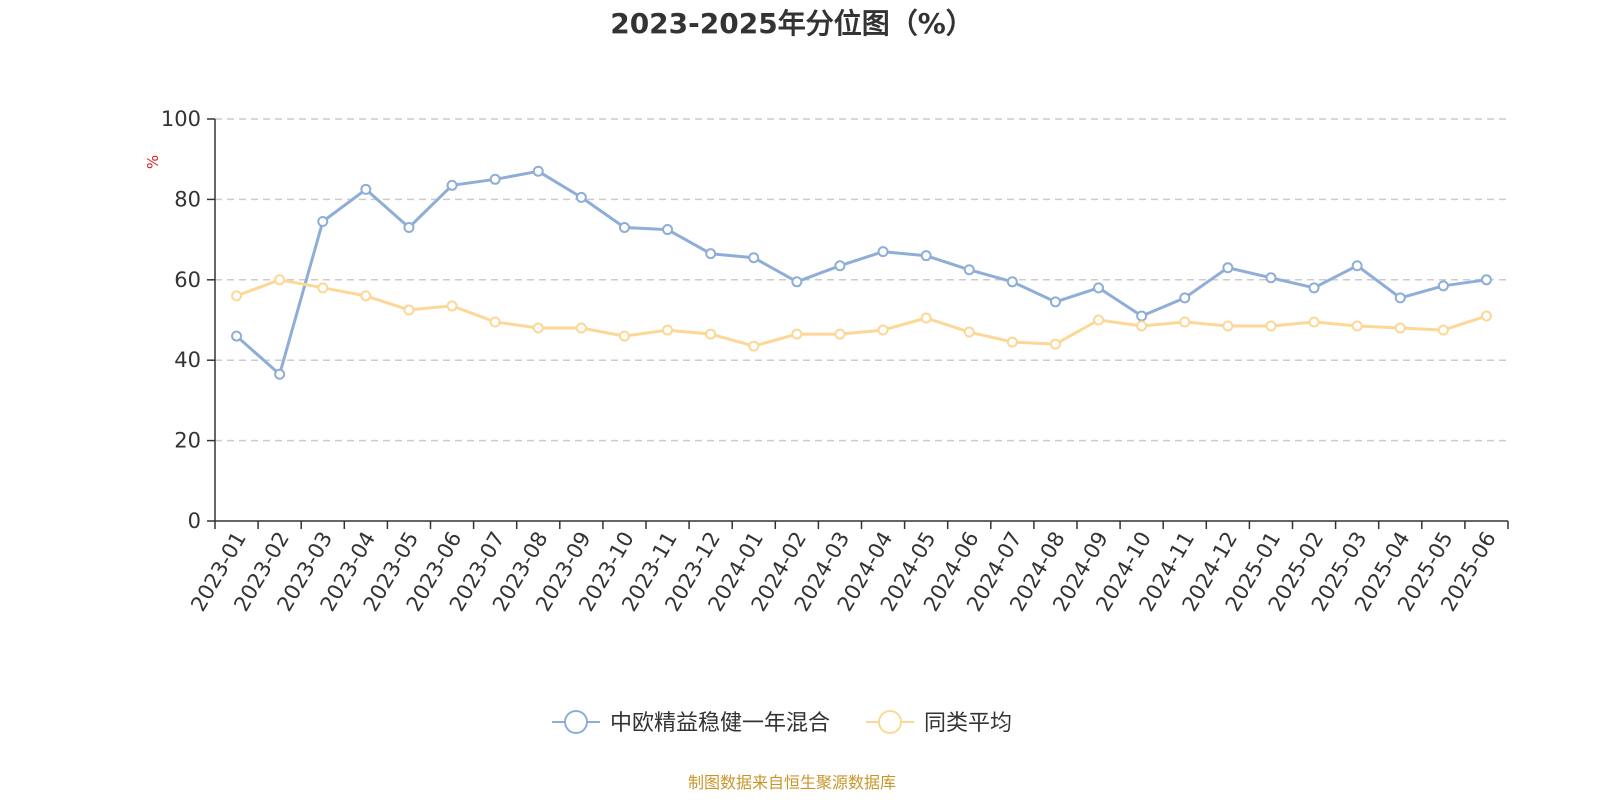  What do you see at coordinates (187, 360) in the screenshot?
I see `y-tick-label: 40` at bounding box center [187, 360].